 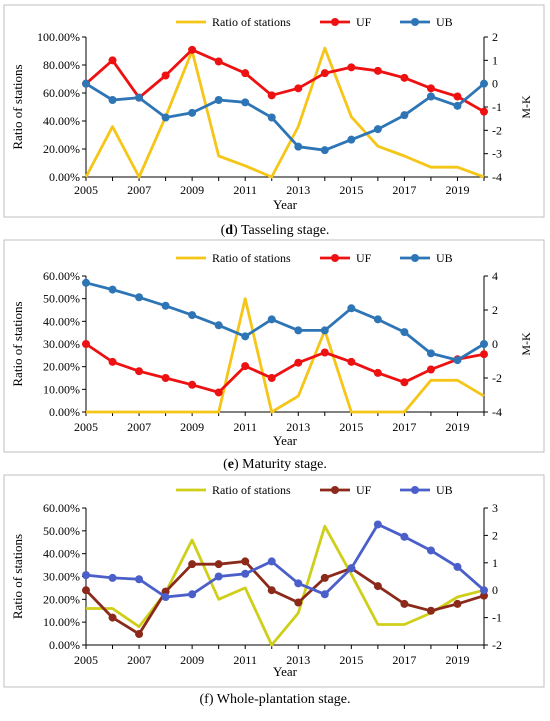 What do you see at coordinates (495, 37) in the screenshot?
I see `y2-tick-label: 2` at bounding box center [495, 37].